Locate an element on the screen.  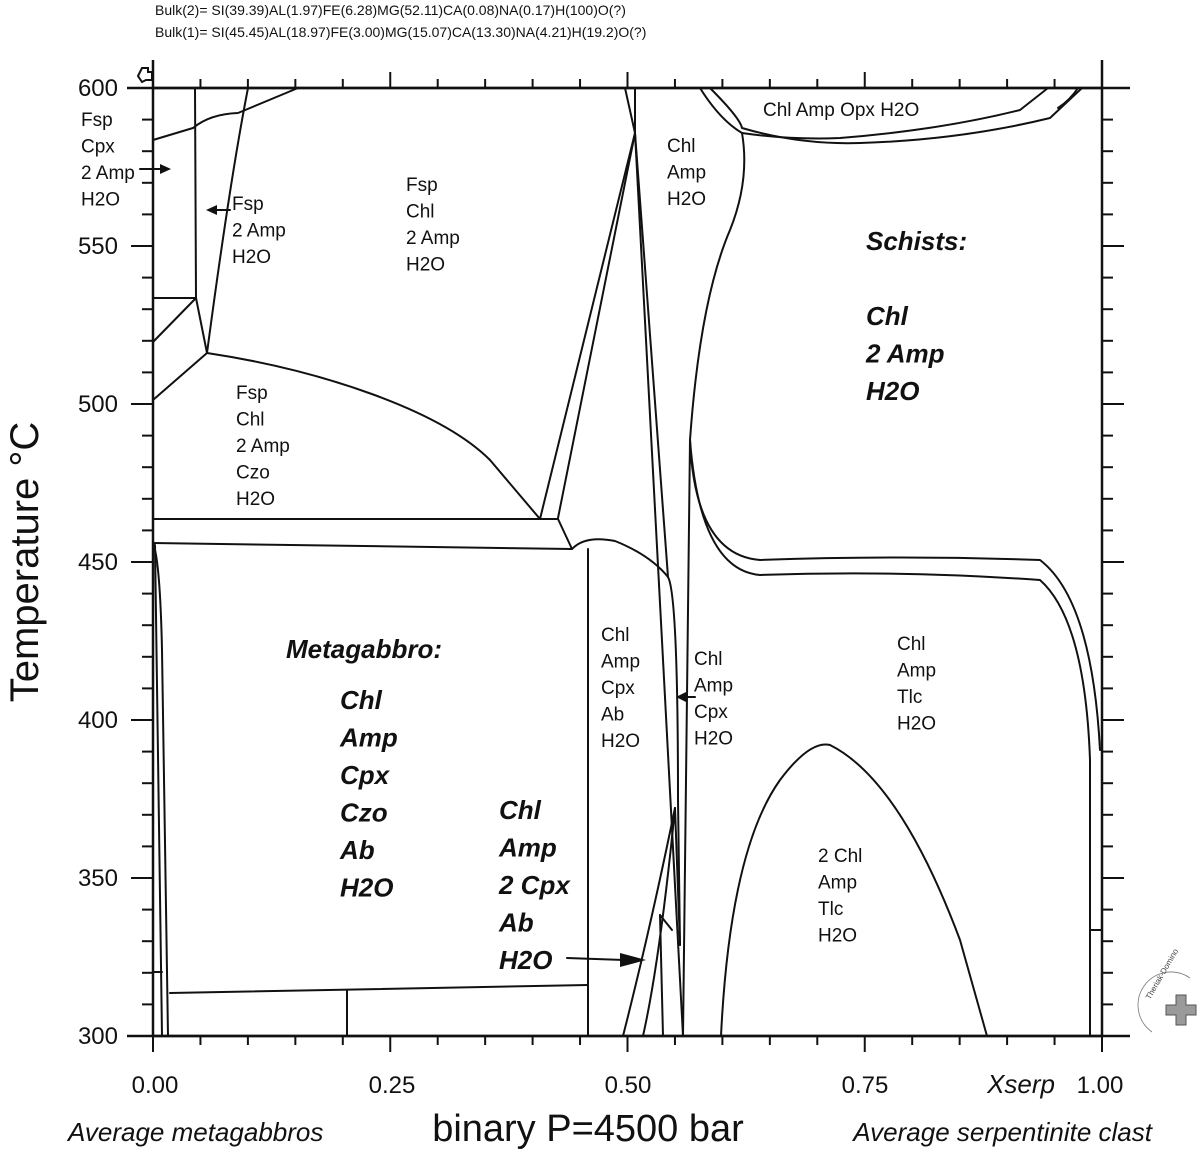
y-tick-label: 300 is located at coordinates (98, 1036).